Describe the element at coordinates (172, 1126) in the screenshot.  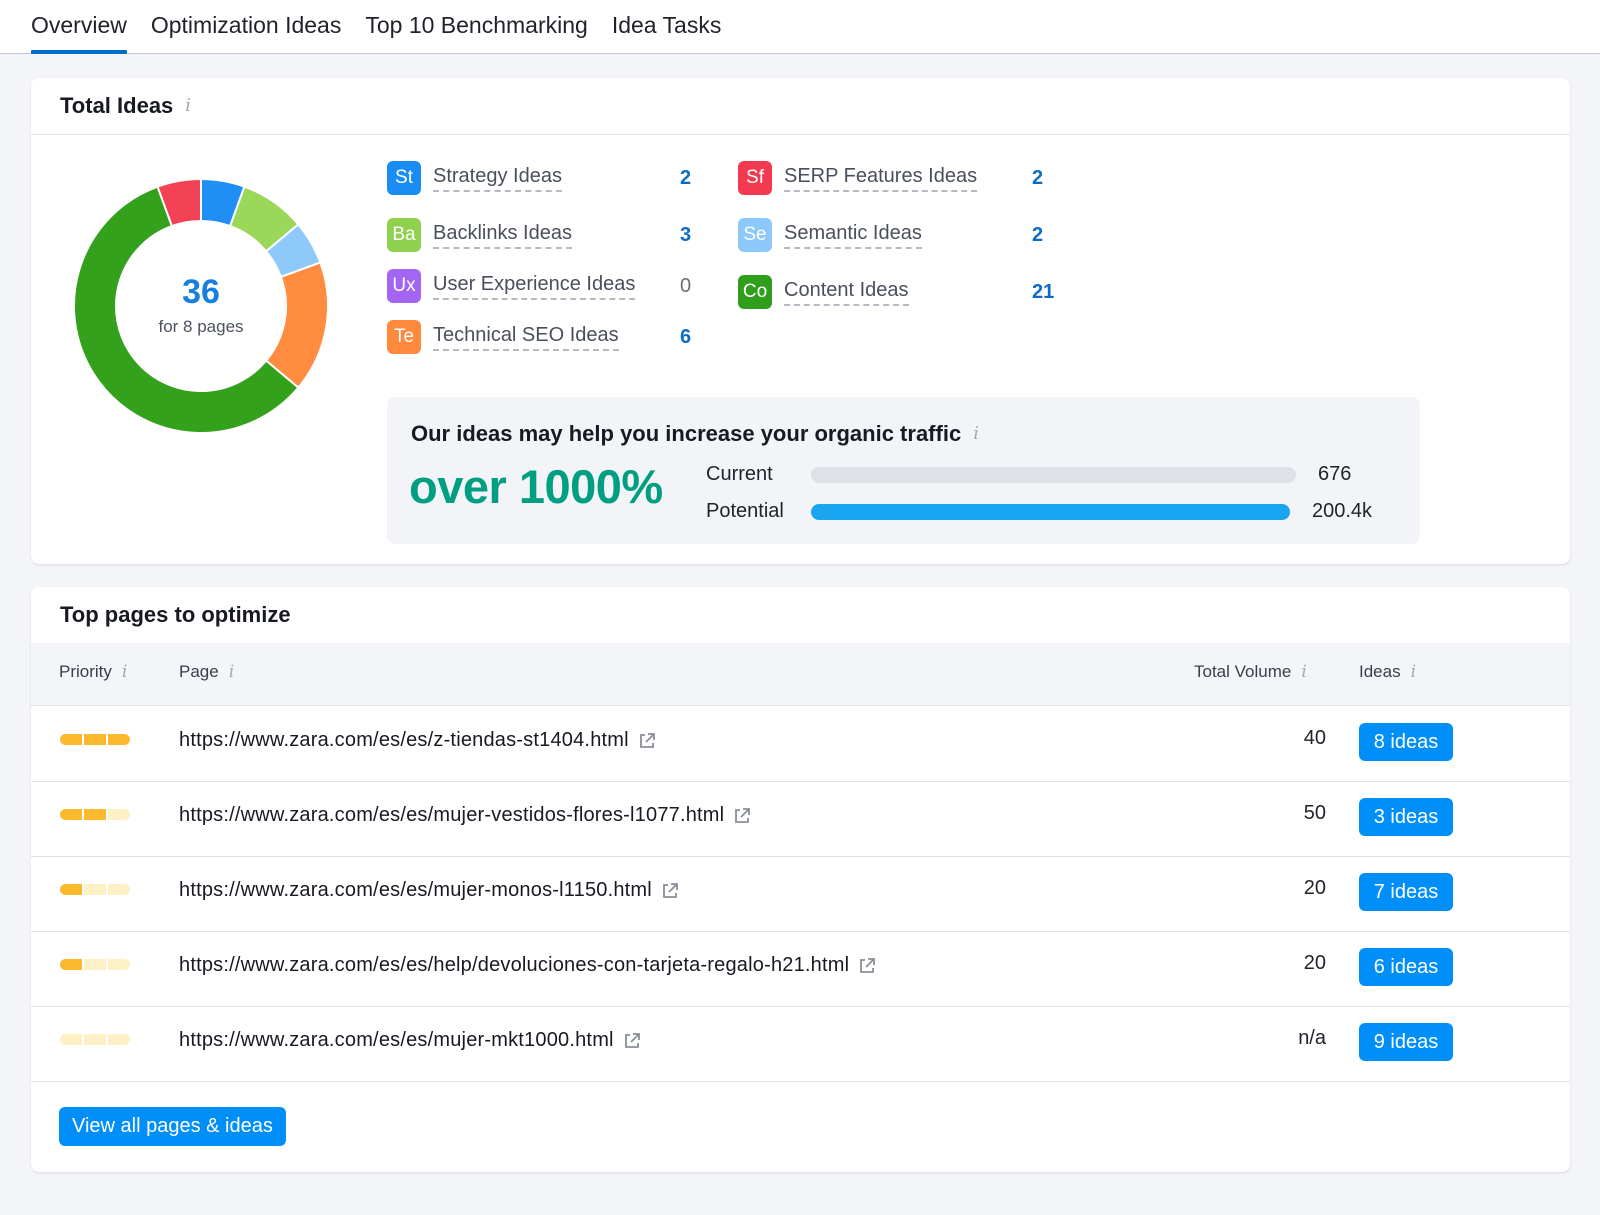
I see `view-all-pages-button: View all pages & ideas` at that location.